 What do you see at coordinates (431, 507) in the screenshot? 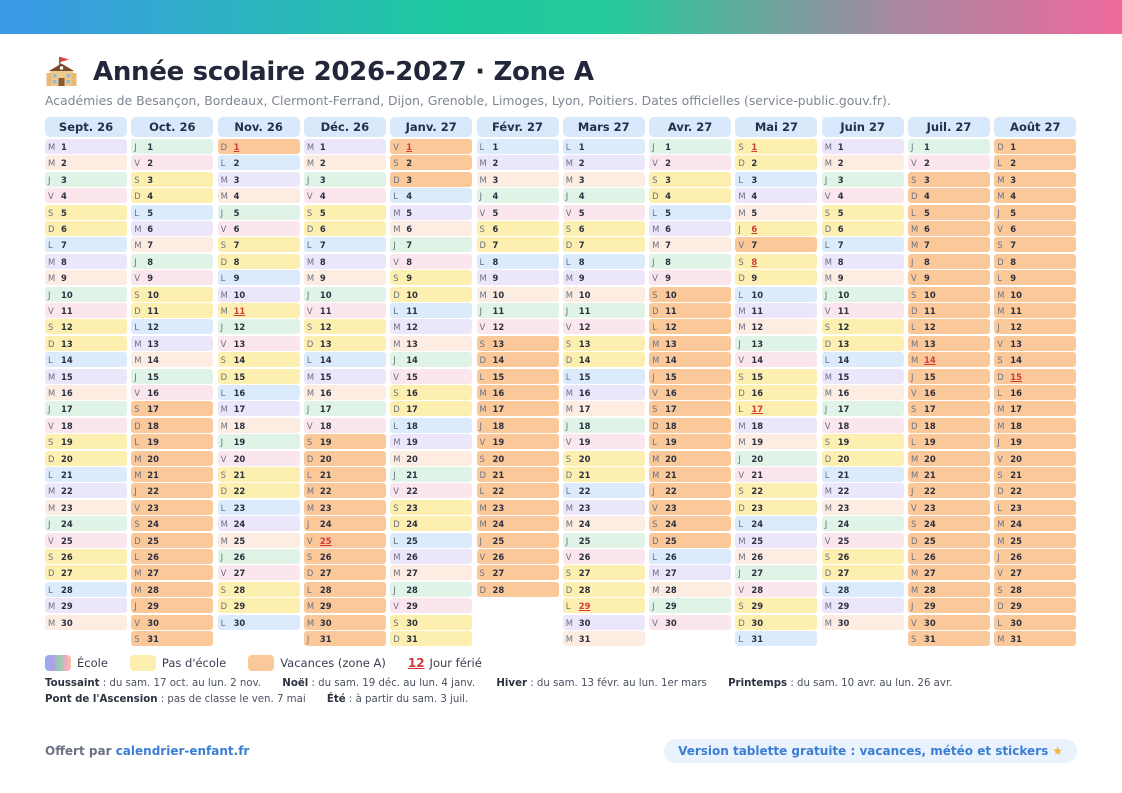
I see `day-cell: S 23` at bounding box center [431, 507].